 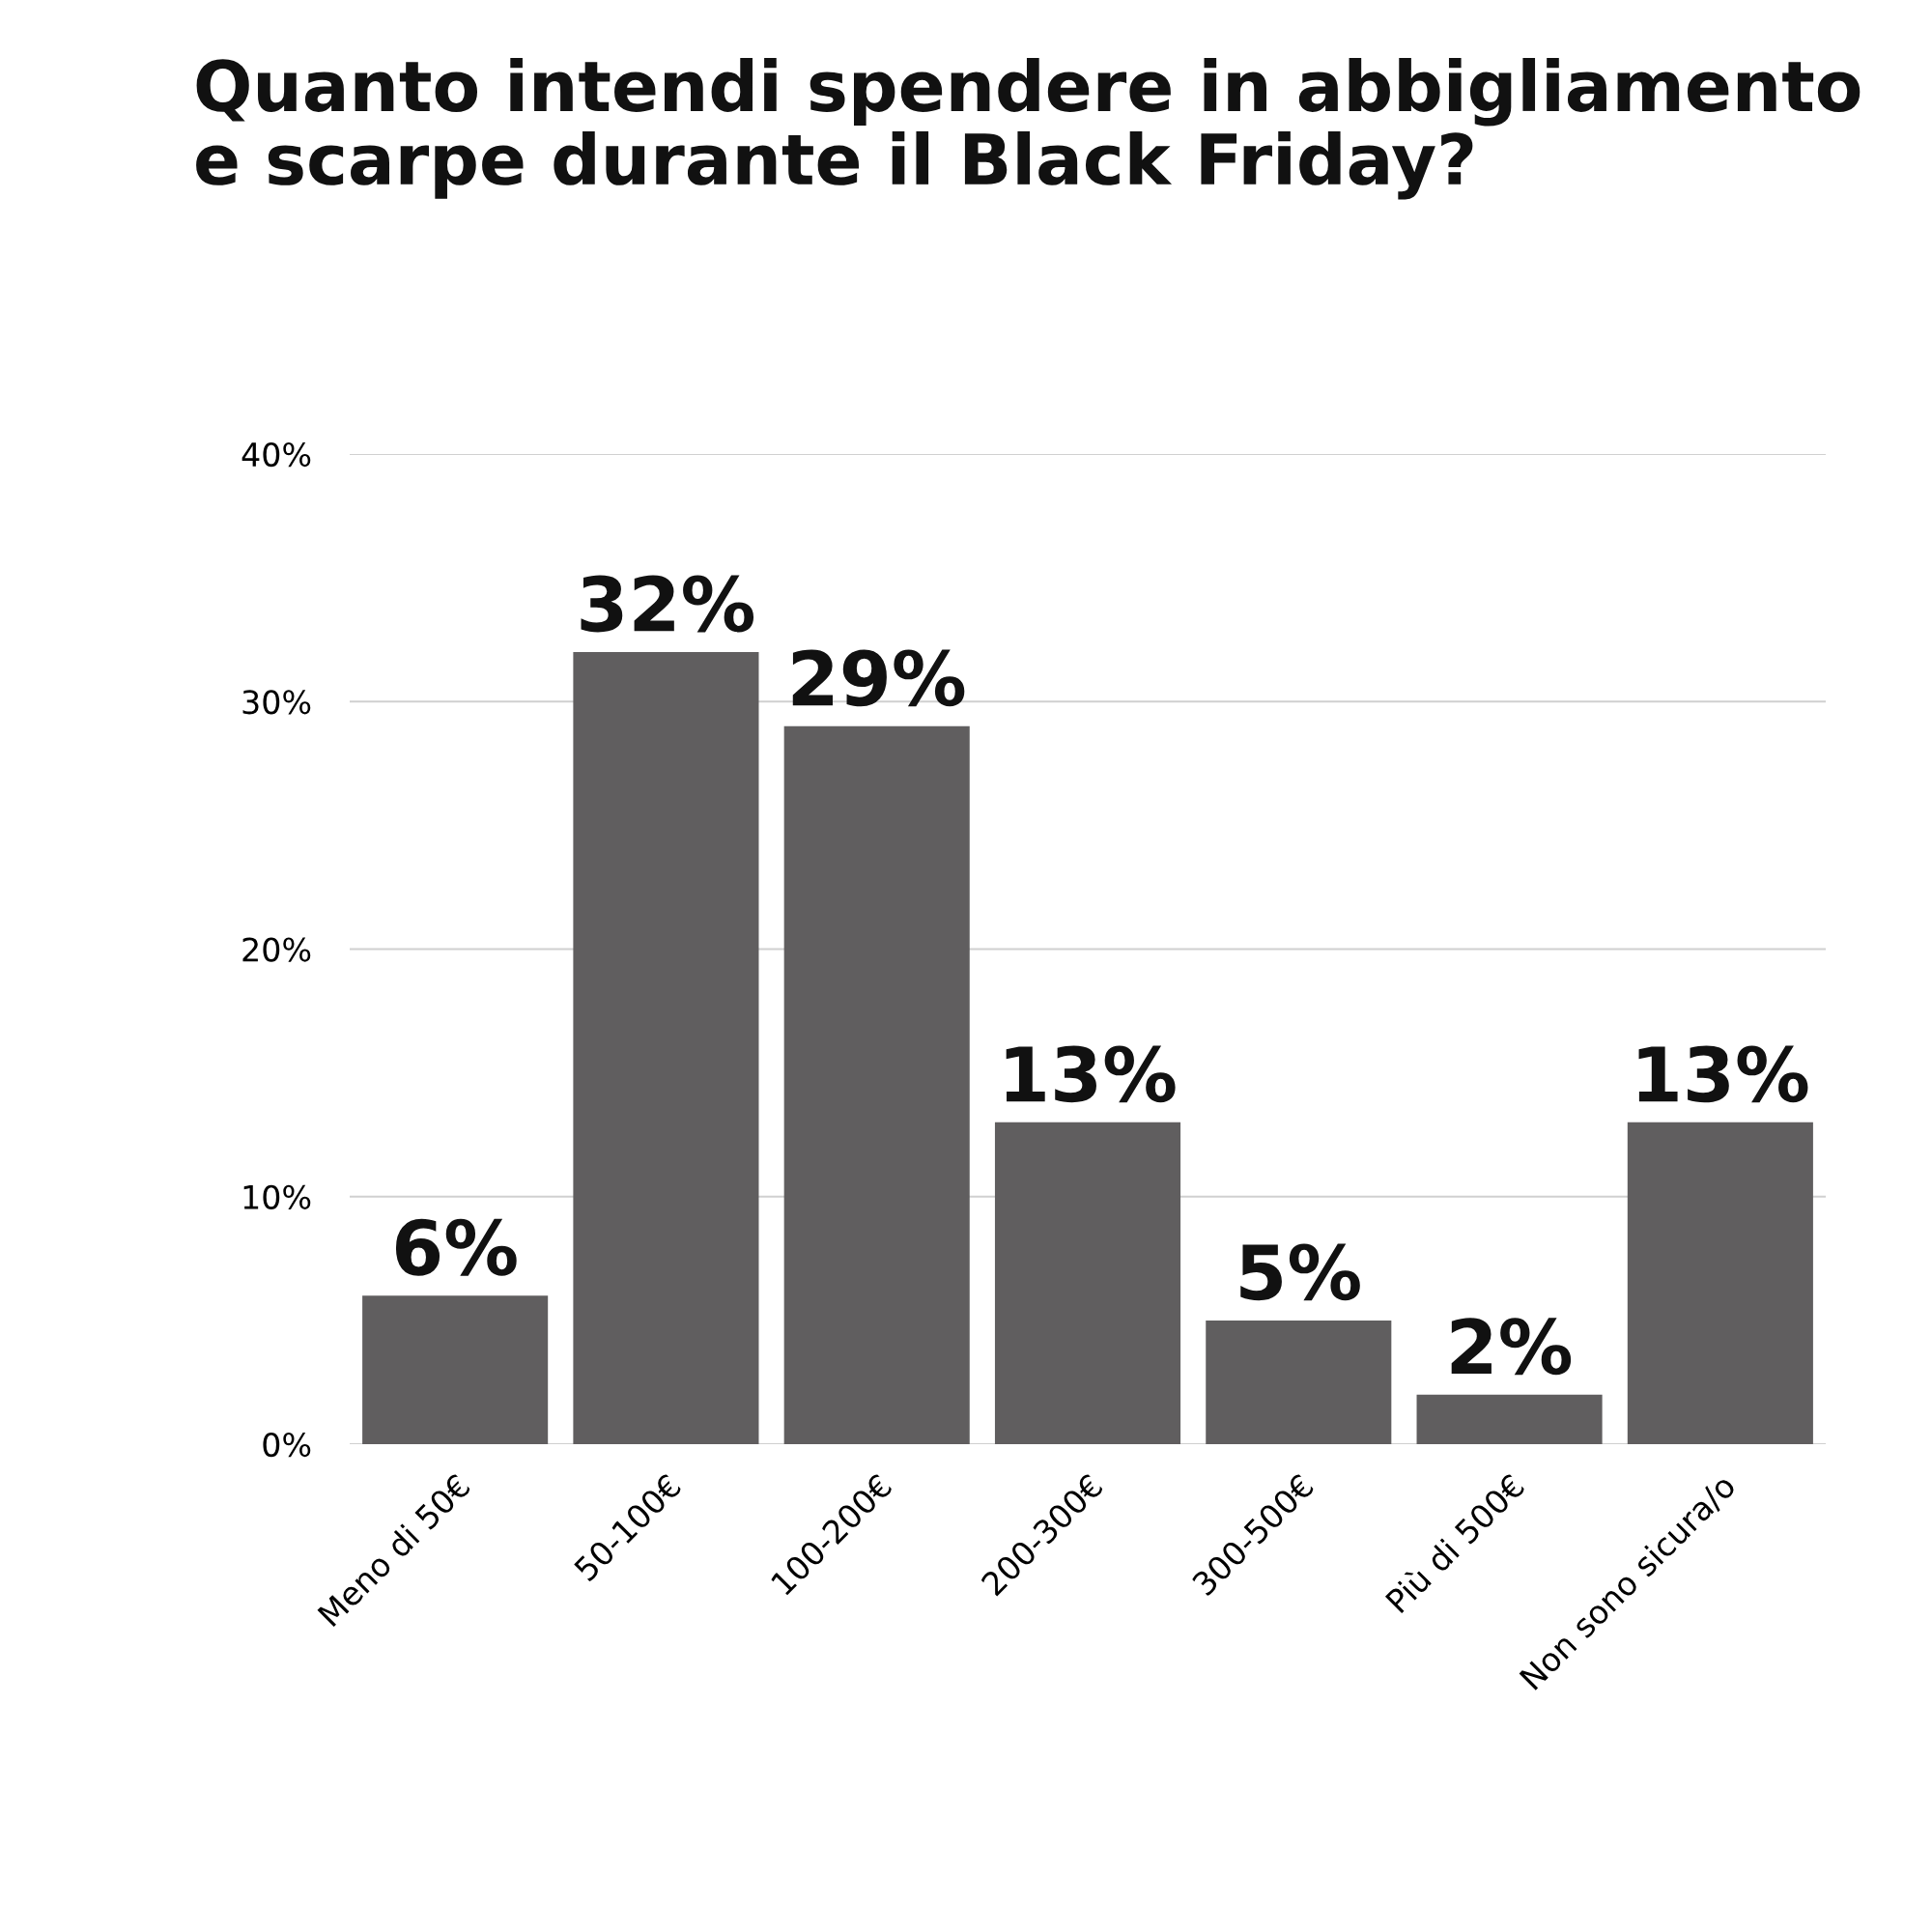 I want to click on data-label: 6%, so click(x=456, y=1247).